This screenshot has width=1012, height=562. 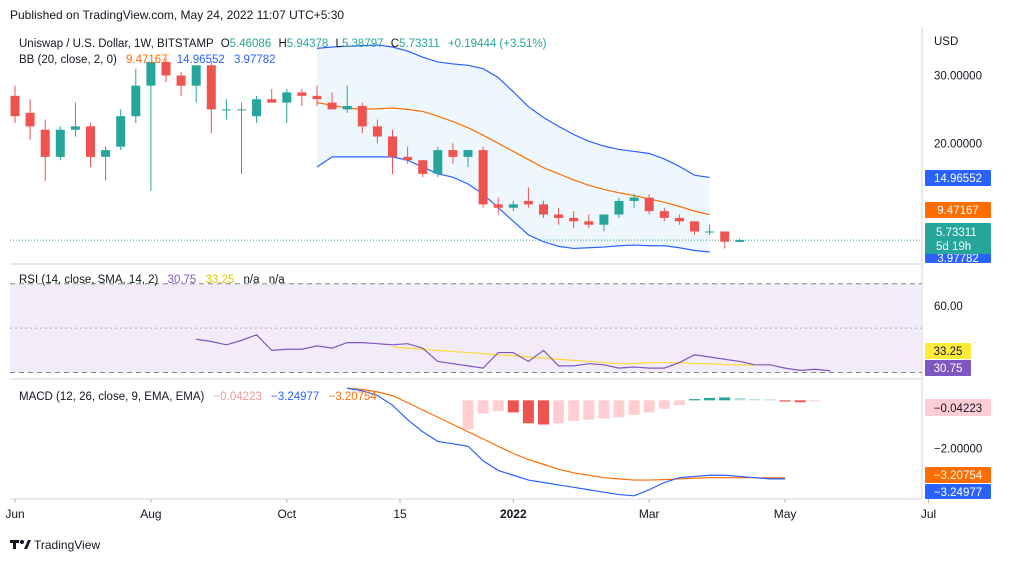 I want to click on time-tick-label: Jul, so click(x=928, y=514).